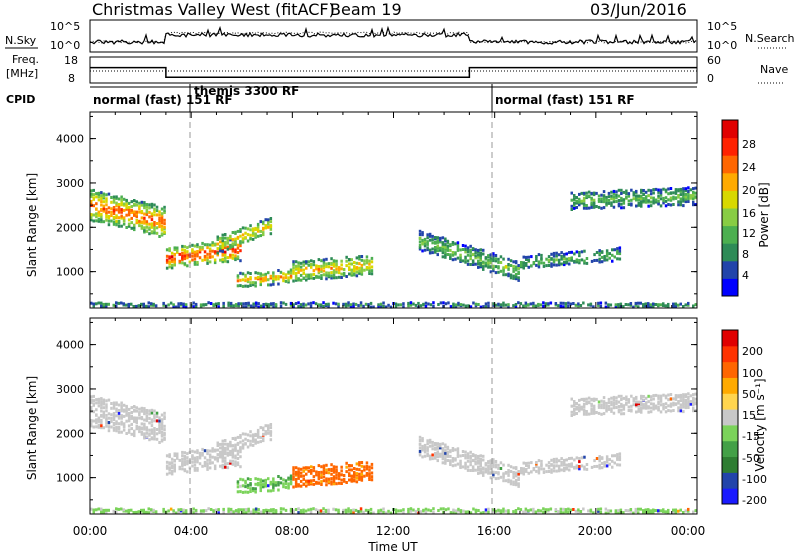  Describe the element at coordinates (565, 100) in the screenshot. I see `cpid-mode-3: normal (fast) 151 RF` at that location.